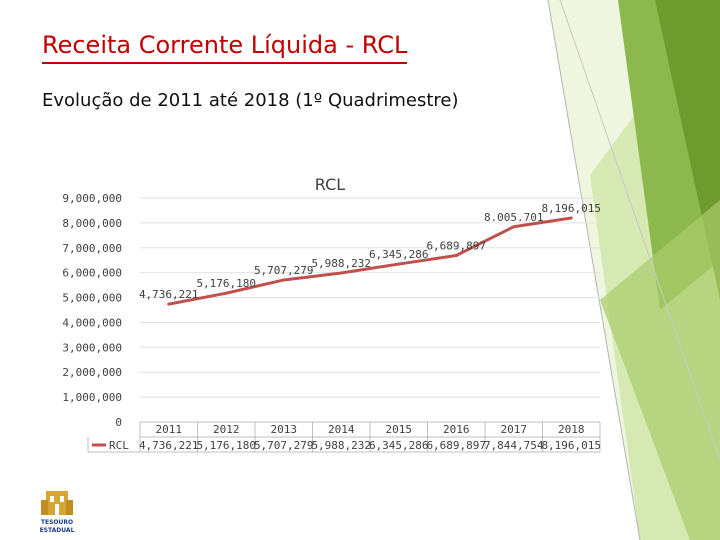  What do you see at coordinates (119, 445) in the screenshot?
I see `legend-series-name: RCL` at bounding box center [119, 445].